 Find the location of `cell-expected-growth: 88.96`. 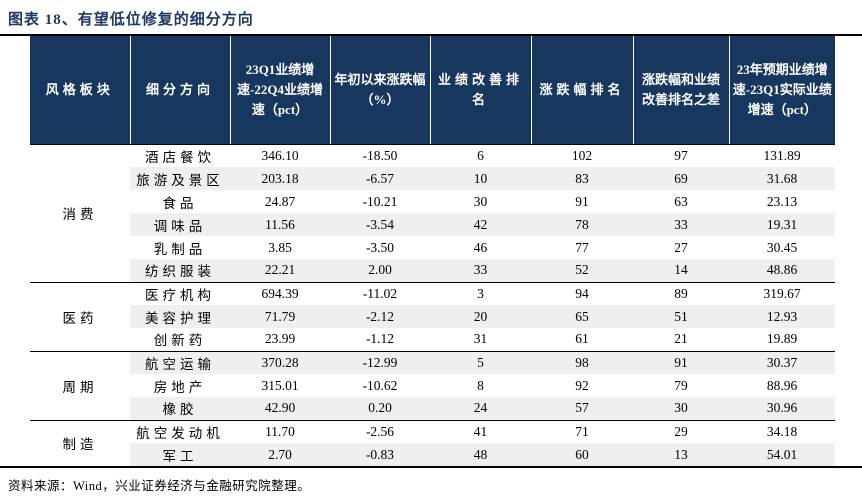

cell-expected-growth: 88.96 is located at coordinates (782, 385).